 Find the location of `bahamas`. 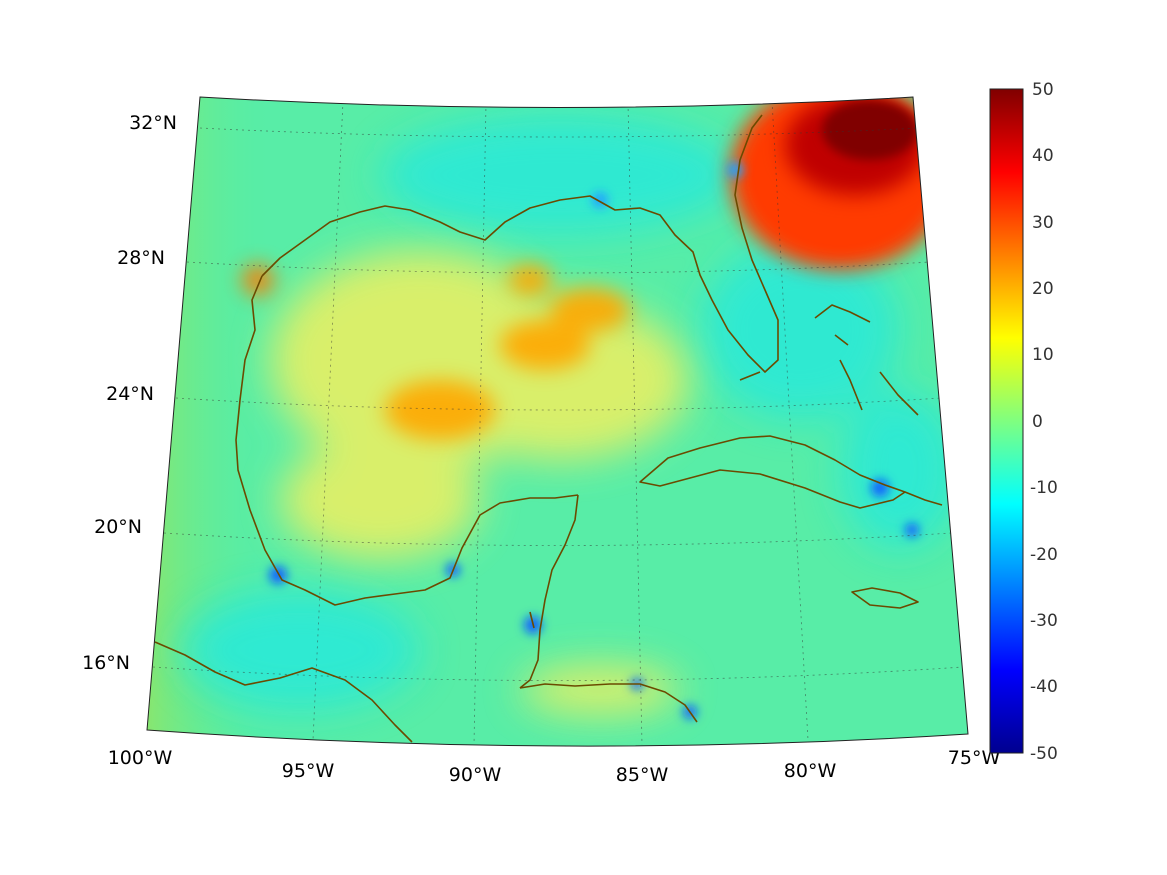

bahamas is located at coordinates (866, 360).